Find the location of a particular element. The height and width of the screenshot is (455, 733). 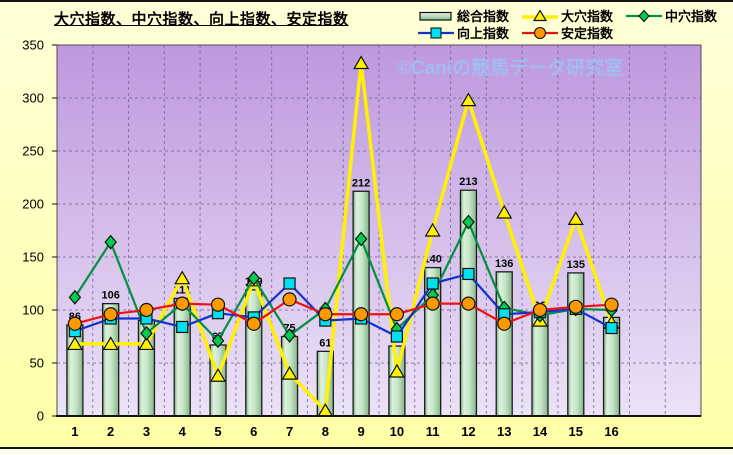

x-tick-label: 6 is located at coordinates (253, 431).